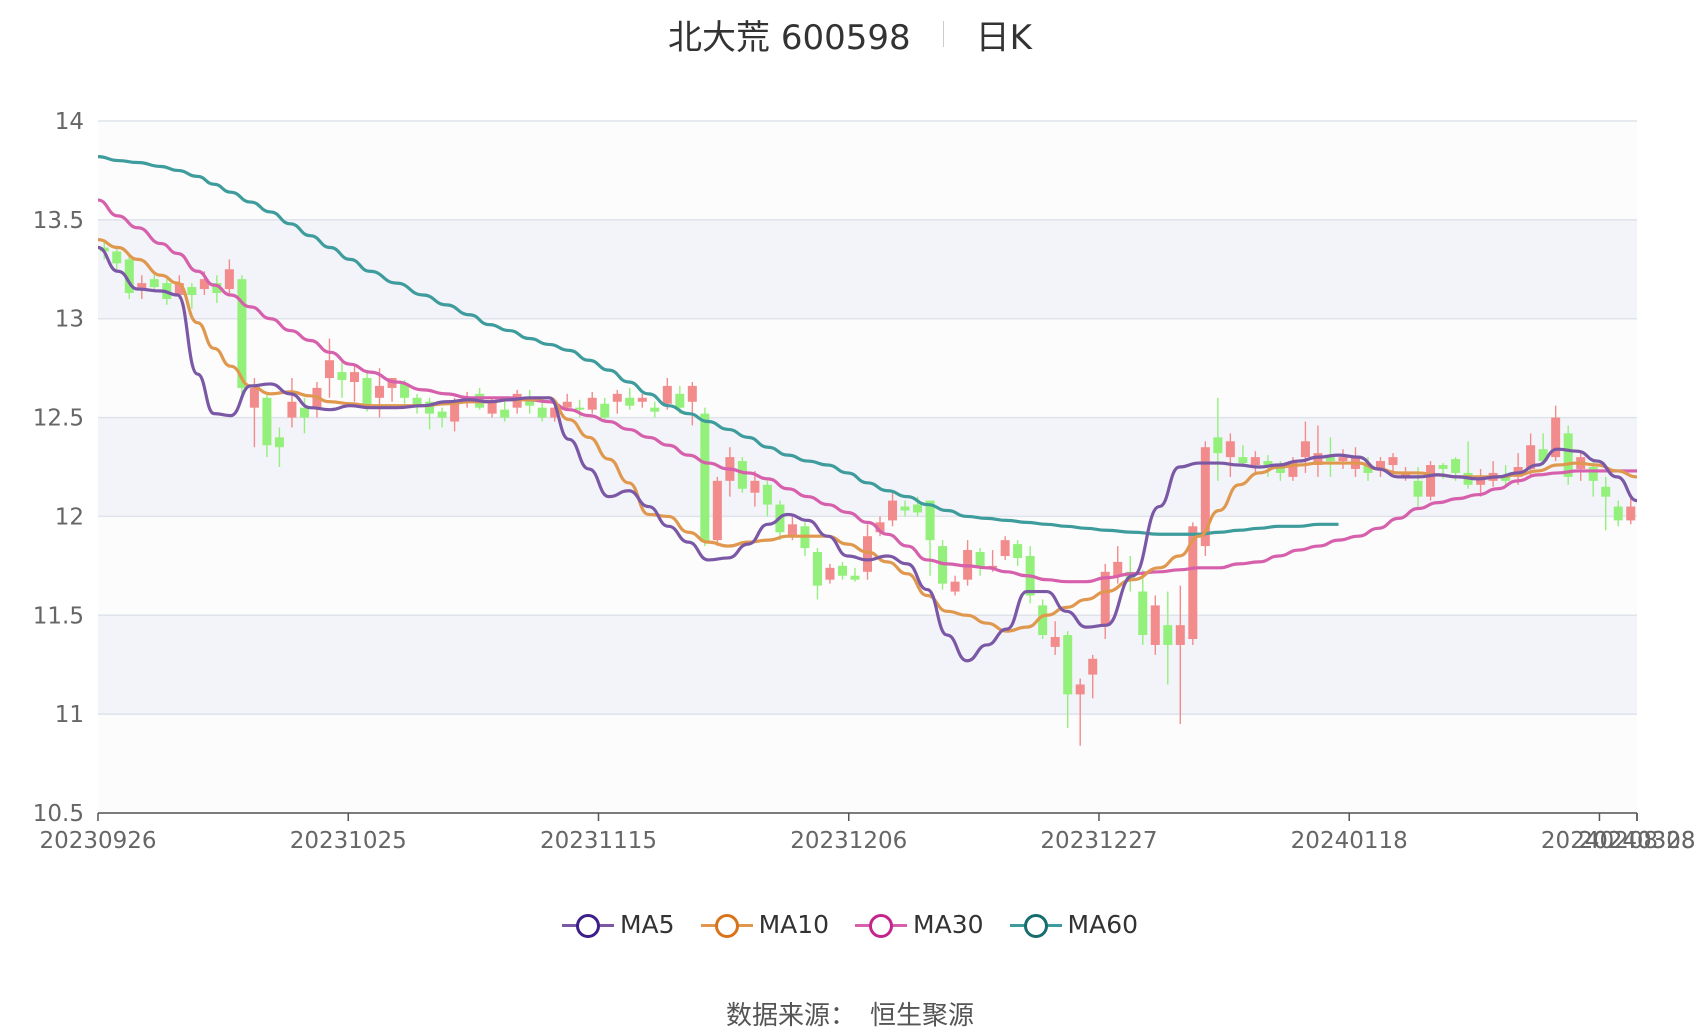  What do you see at coordinates (618, 924) in the screenshot?
I see `legend-item-ma5: MA5` at bounding box center [618, 924].